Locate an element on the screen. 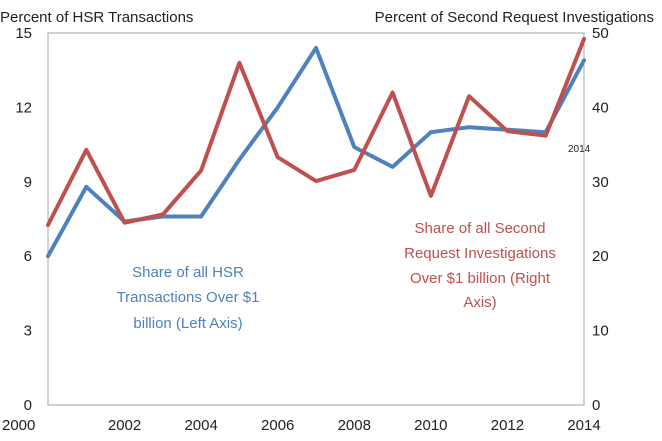  left-axis-tick-3: 3 is located at coordinates (28, 331).